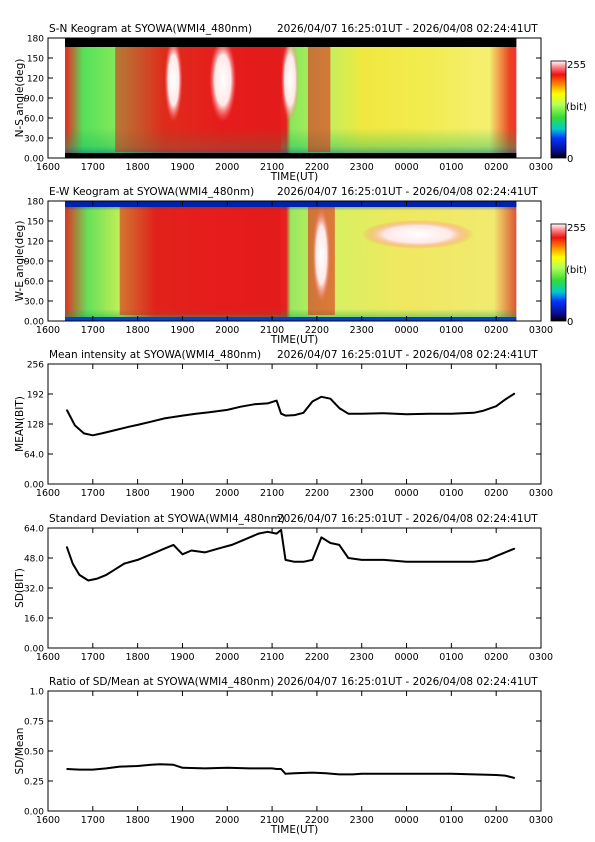 This screenshot has width=595, height=842. Describe the element at coordinates (34, 456) in the screenshot. I see `y-tick-label: 64.0` at that location.